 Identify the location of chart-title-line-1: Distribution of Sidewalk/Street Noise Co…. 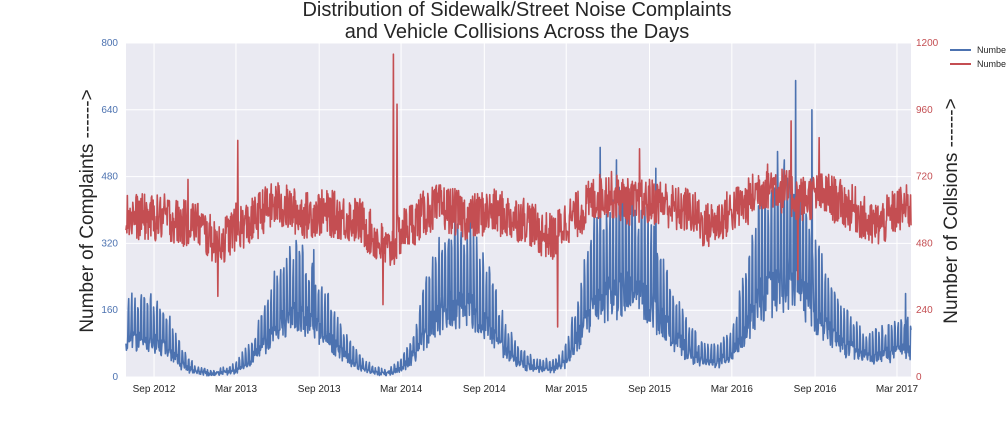
(516, 10).